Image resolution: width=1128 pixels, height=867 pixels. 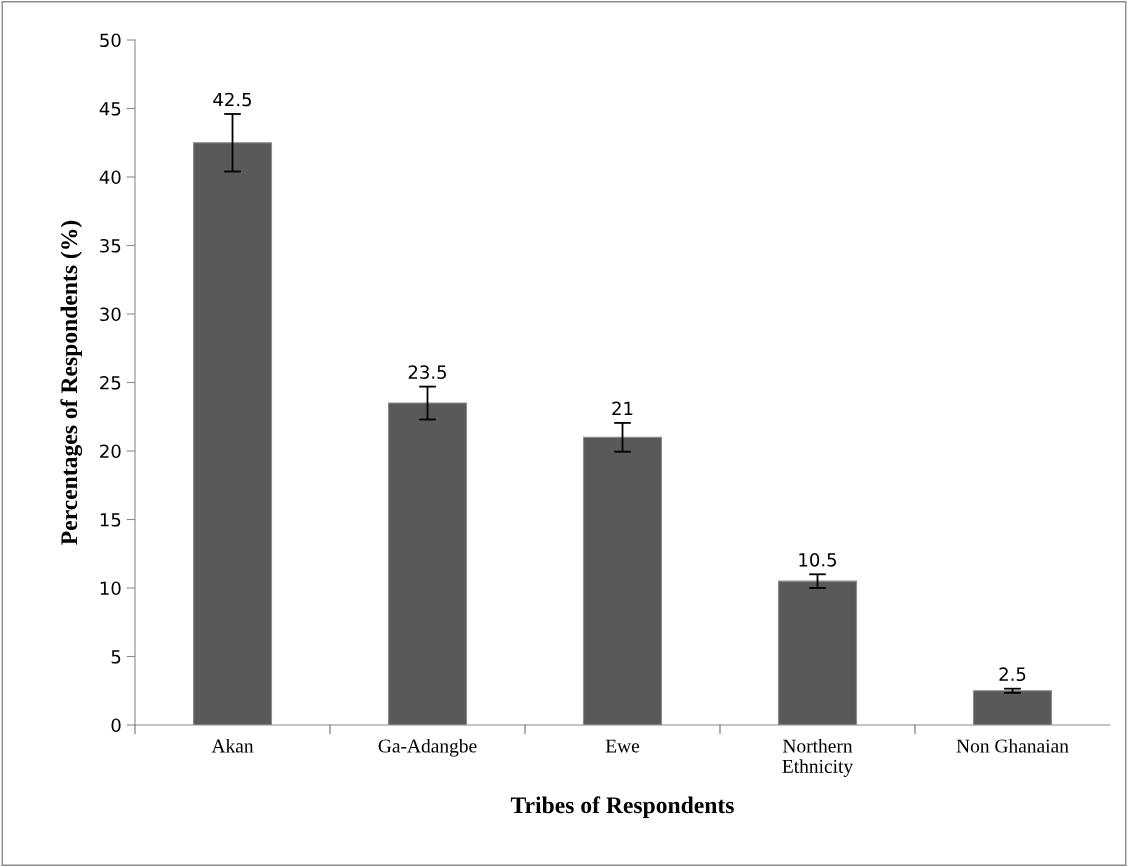 I want to click on y-tick-label: 10, so click(x=110, y=588).